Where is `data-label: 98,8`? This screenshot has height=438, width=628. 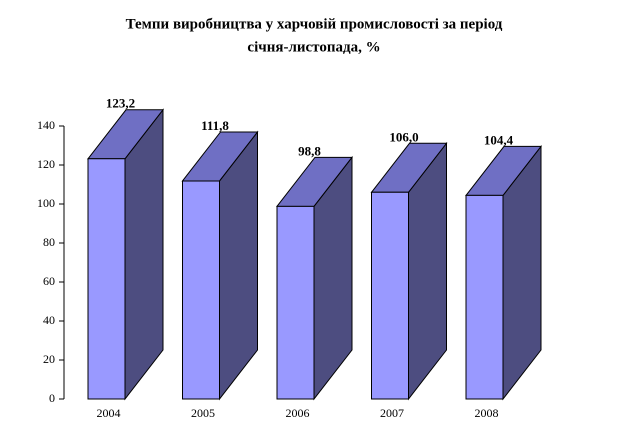
data-label: 98,8 is located at coordinates (309, 150).